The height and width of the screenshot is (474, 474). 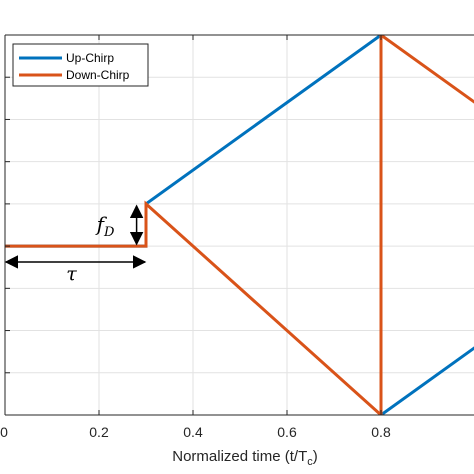 I want to click on legend-label-up-chirp: Up-Chirp, so click(x=90, y=58).